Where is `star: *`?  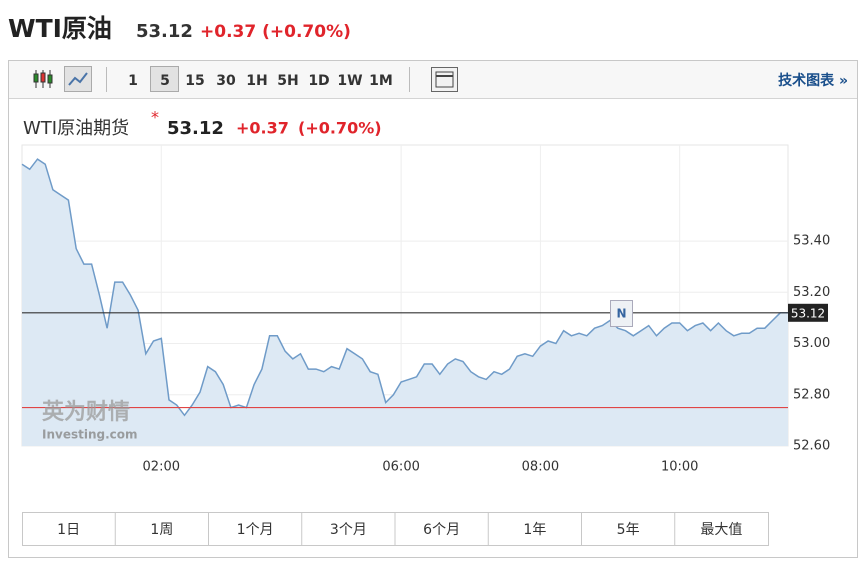
star: * is located at coordinates (155, 117).